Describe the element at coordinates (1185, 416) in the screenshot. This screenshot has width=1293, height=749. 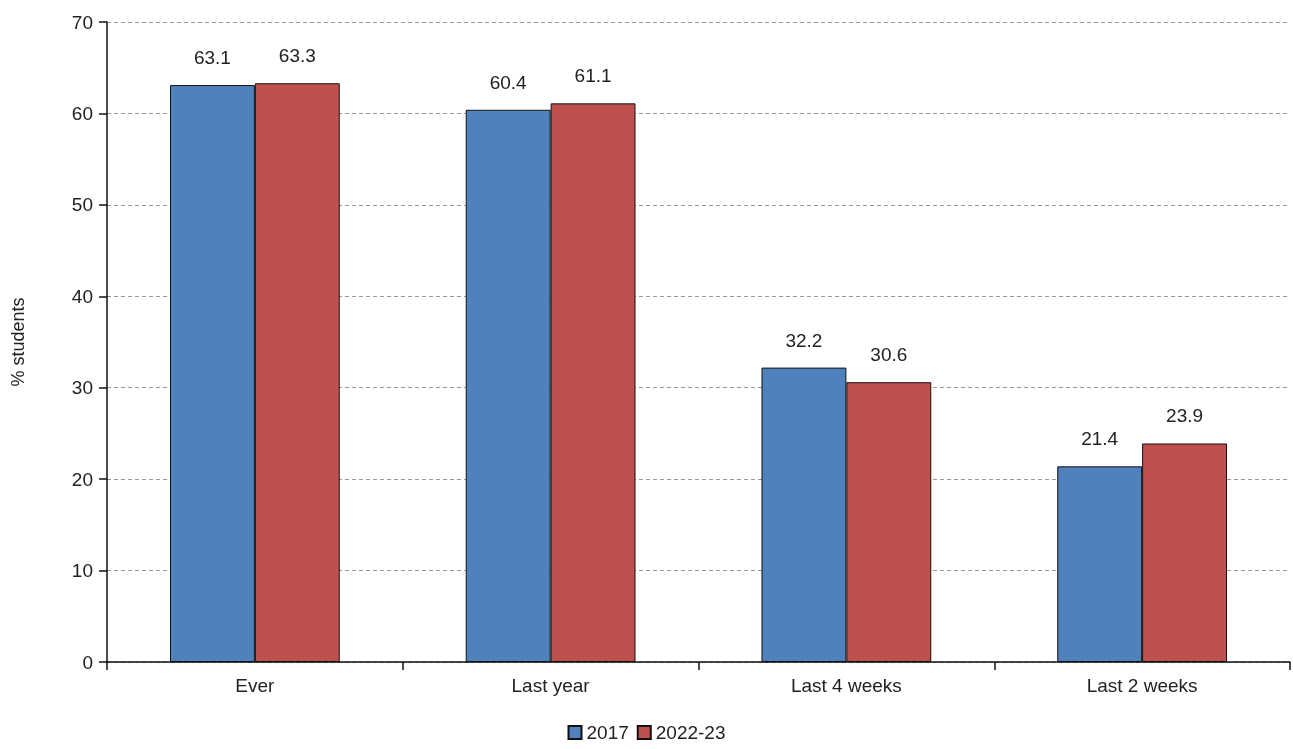
I see `data-label: 23.9` at that location.